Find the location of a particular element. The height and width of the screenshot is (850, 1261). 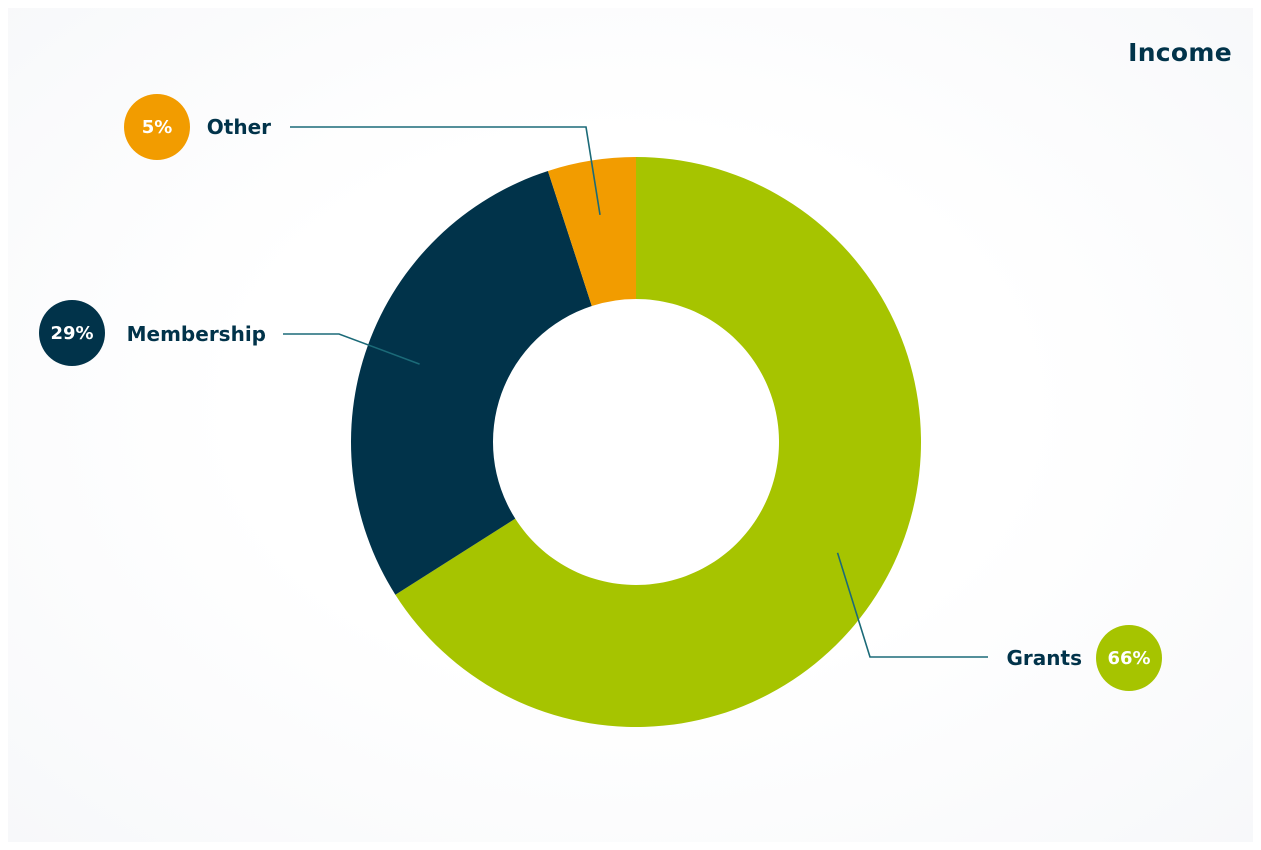

pct-label-grants: 66% is located at coordinates (1128, 658).